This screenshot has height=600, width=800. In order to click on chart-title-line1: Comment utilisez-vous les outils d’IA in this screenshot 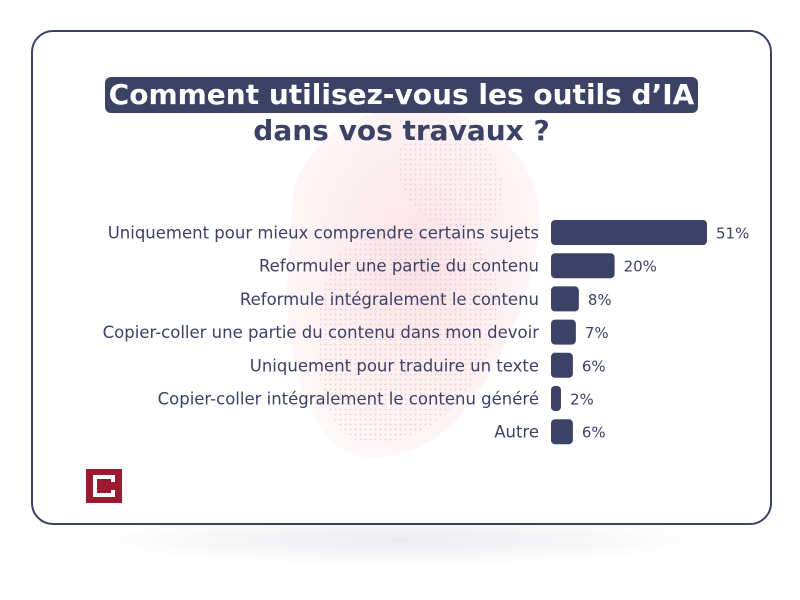, I will do `click(401, 95)`.